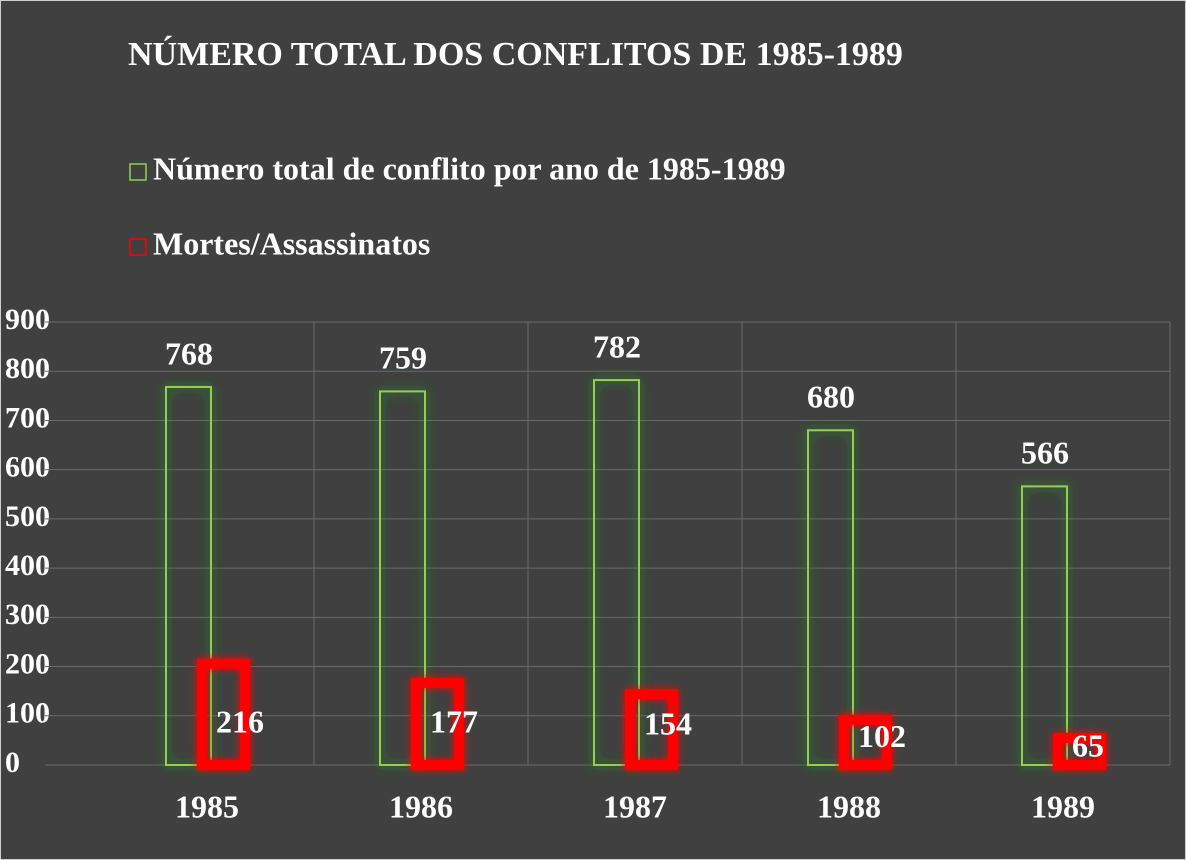 The height and width of the screenshot is (860, 1186). What do you see at coordinates (240, 721) in the screenshot?
I see `value-label: 216` at bounding box center [240, 721].